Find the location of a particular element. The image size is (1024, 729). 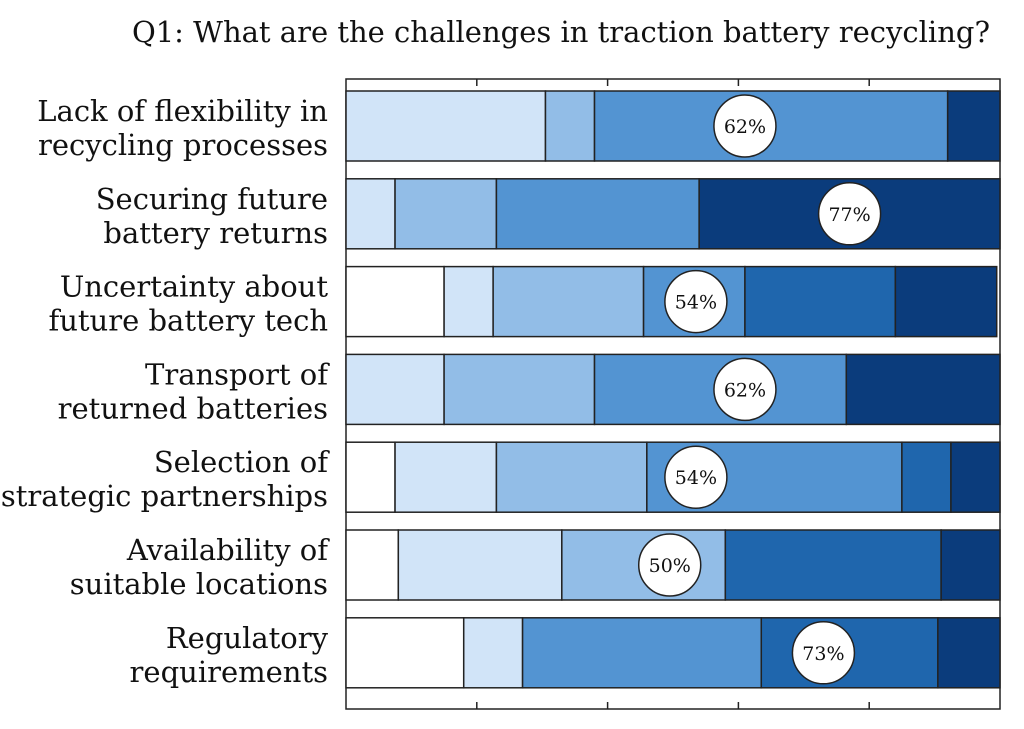

category-label-line: recycling processes is located at coordinates (183, 145).